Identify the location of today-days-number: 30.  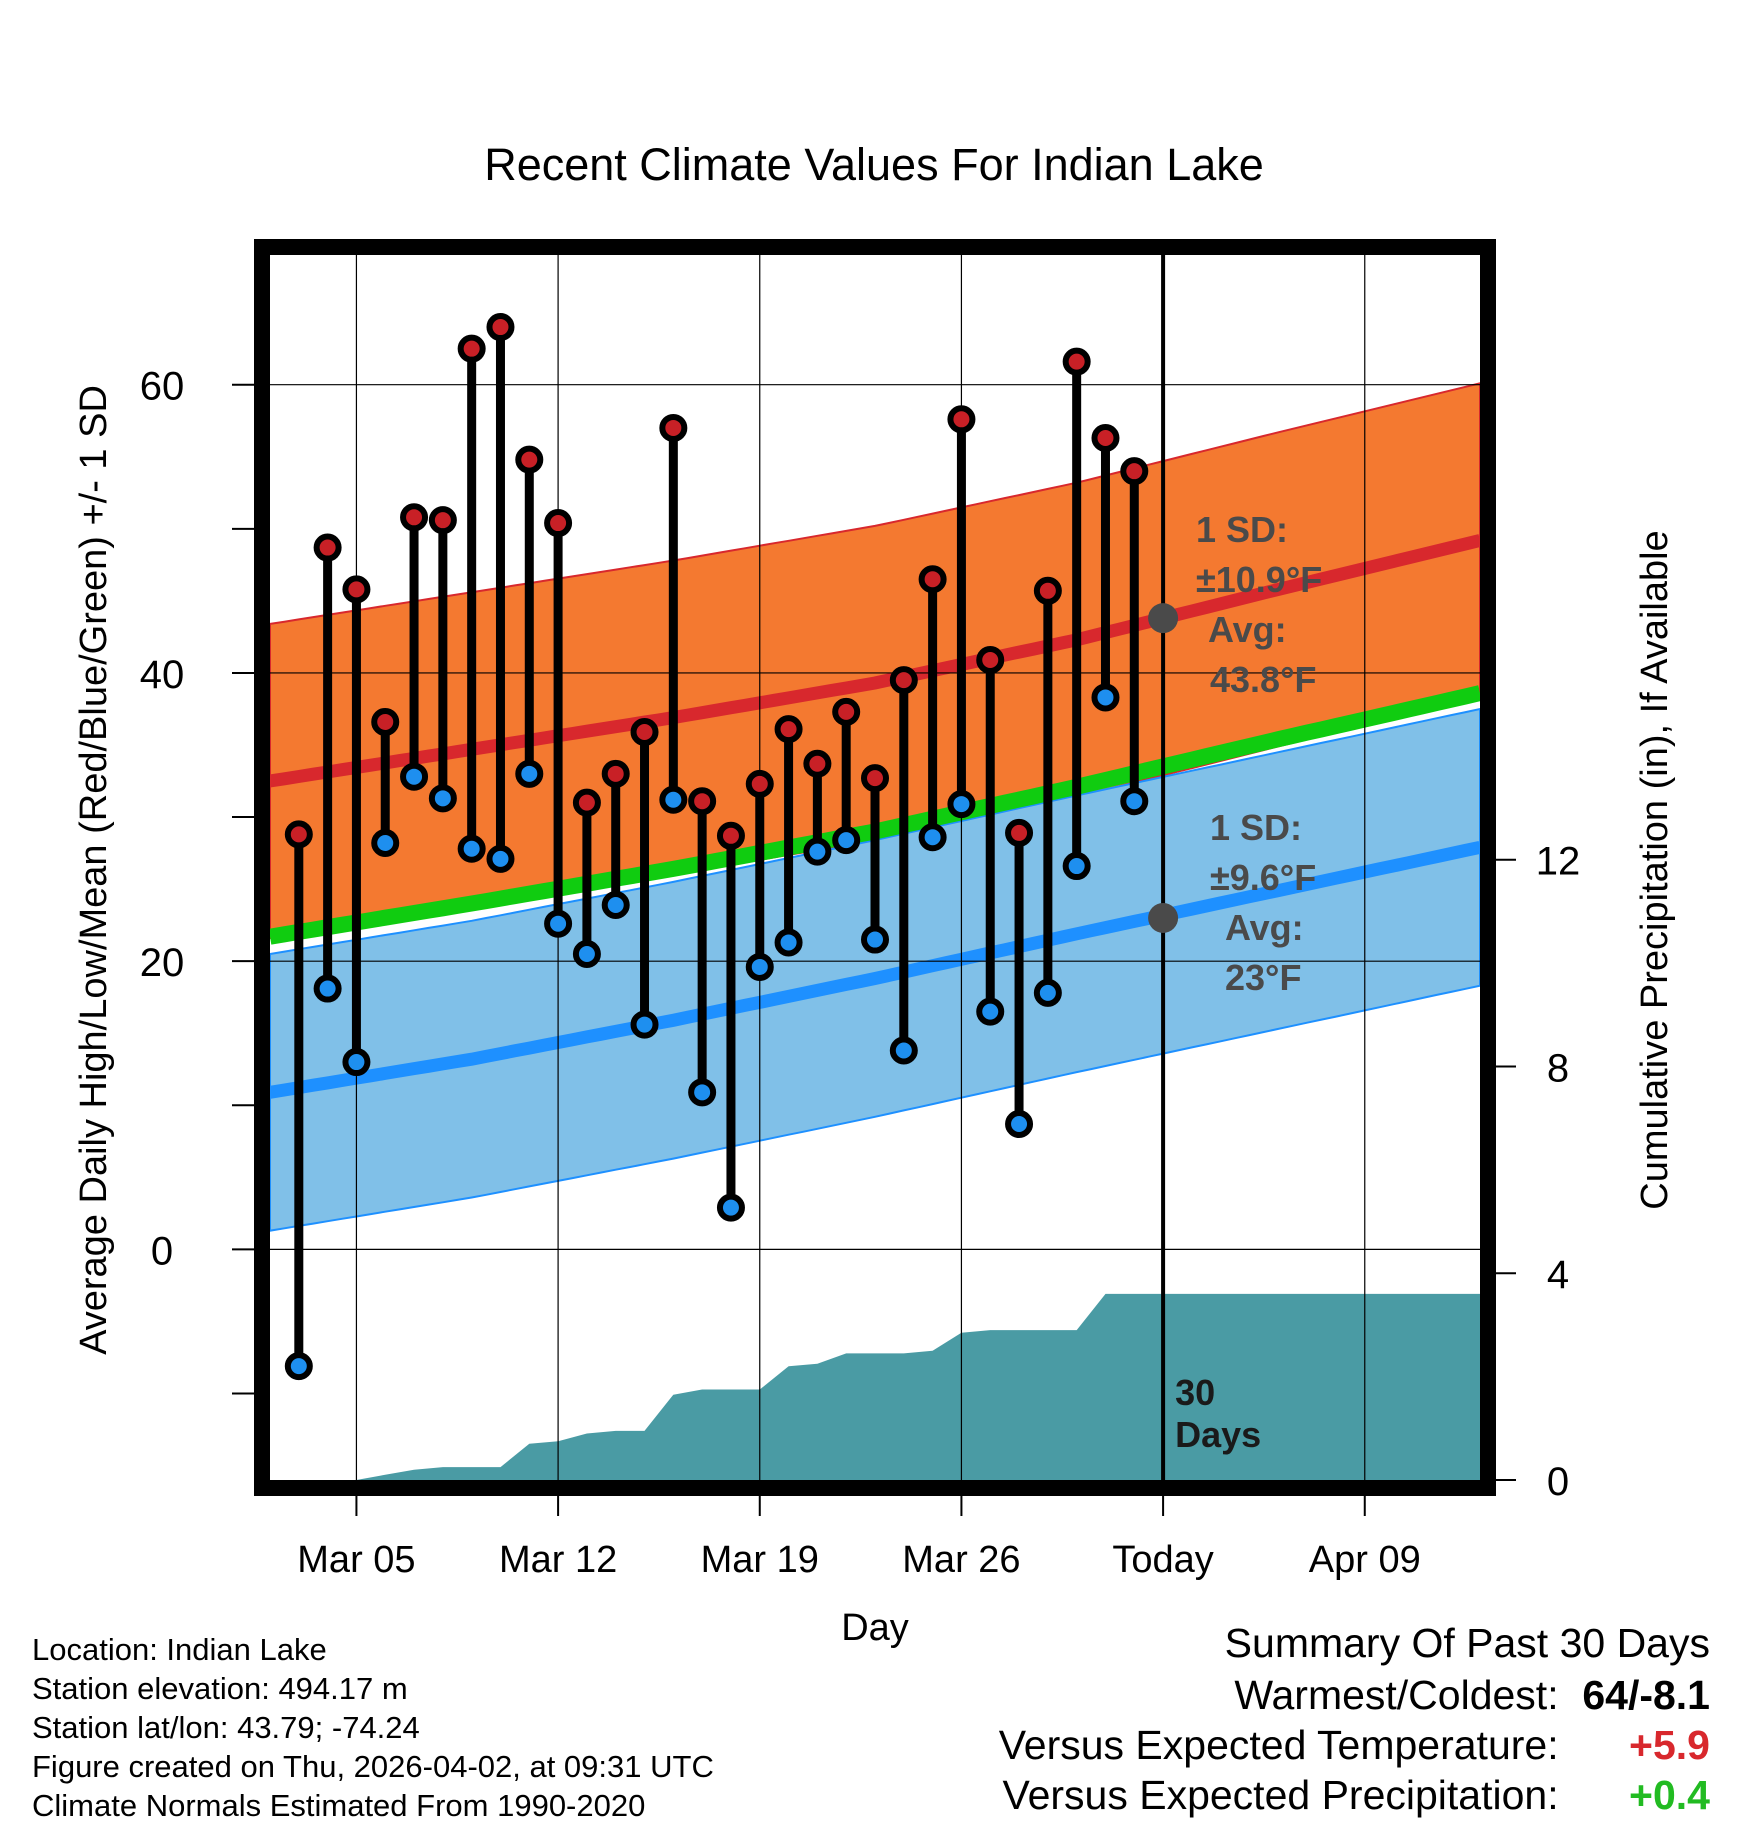
(1195, 1392).